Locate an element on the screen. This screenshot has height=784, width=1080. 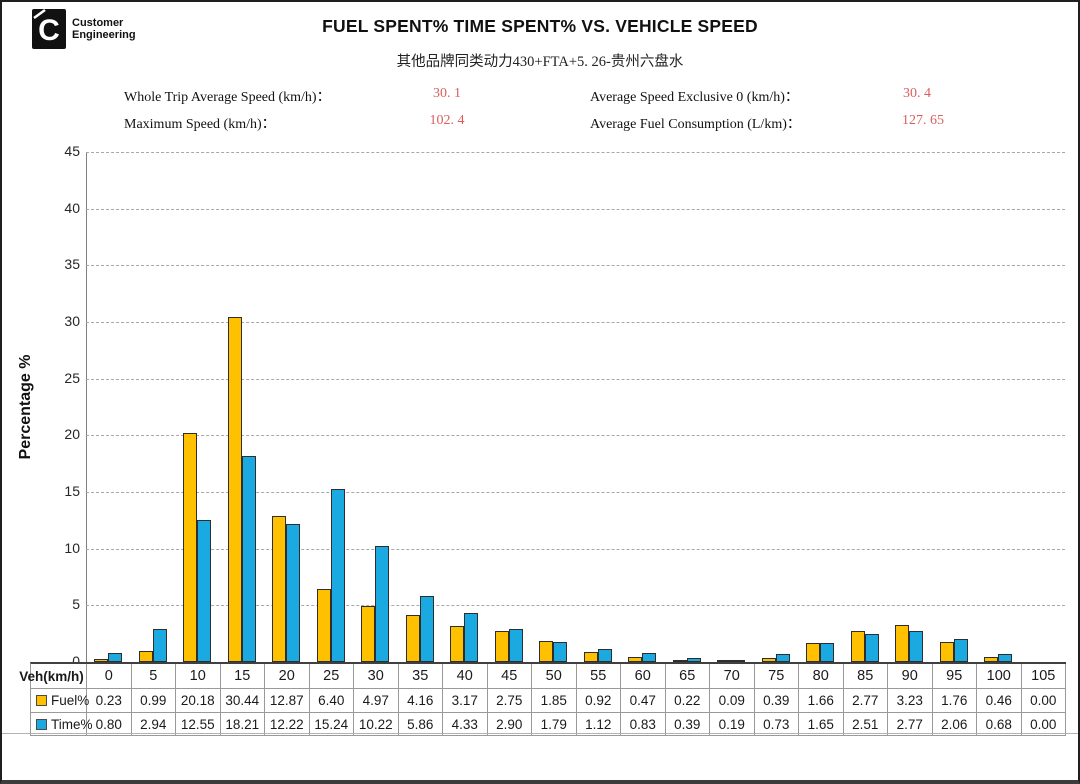
value-cell: 10.22 is located at coordinates (376, 724).